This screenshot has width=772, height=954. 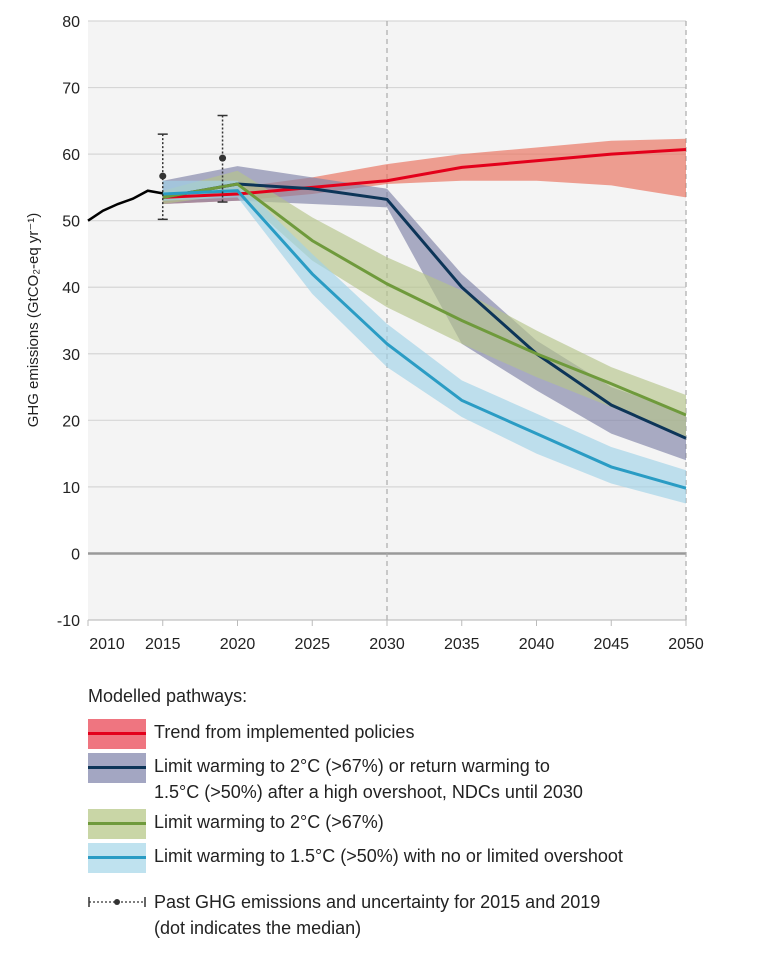 I want to click on legend-item-2c: Limit warming to 2°C (>67%), so click(x=355, y=824).